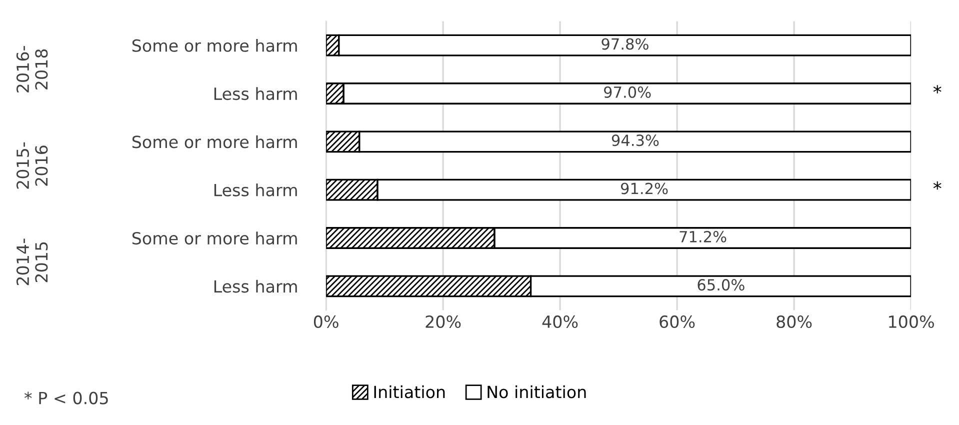 This screenshot has height=425, width=959. I want to click on data-label: 71.2%, so click(703, 236).